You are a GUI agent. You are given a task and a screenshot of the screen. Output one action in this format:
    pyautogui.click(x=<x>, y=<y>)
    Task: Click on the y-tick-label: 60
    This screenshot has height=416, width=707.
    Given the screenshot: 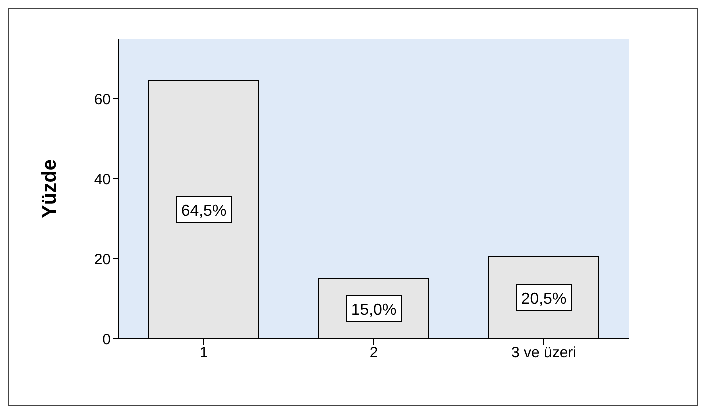 What is the action you would take?
    pyautogui.click(x=102, y=99)
    